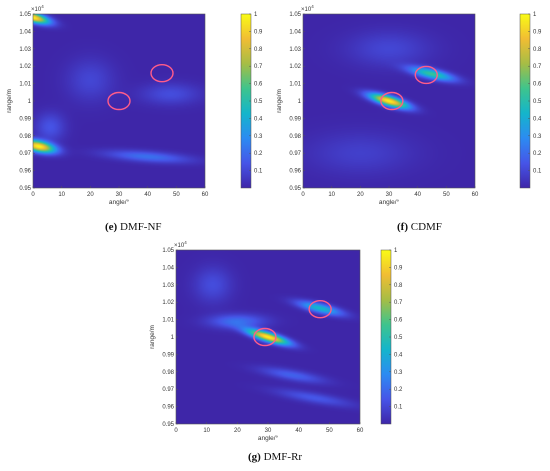  I want to click on caption-g: (g) DMF-Rr, so click(275, 457).